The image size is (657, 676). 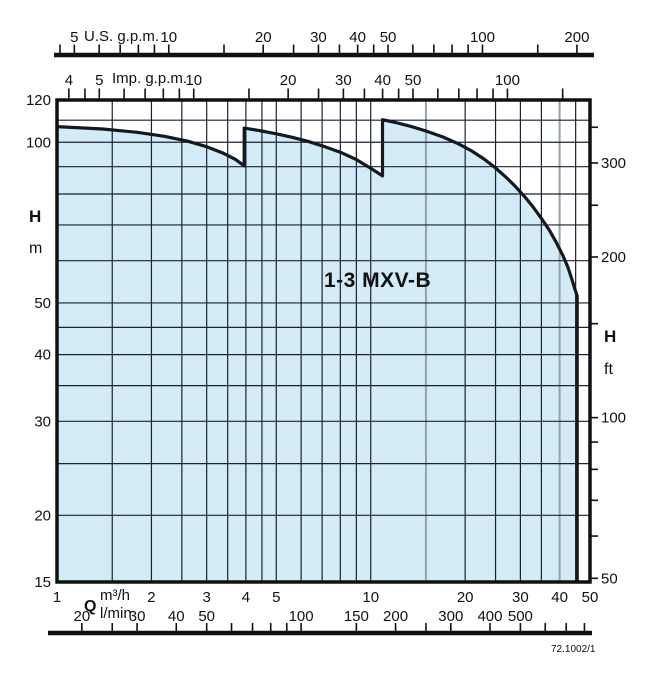 What do you see at coordinates (301, 616) in the screenshot?
I see `lmin-tick-label: 100` at bounding box center [301, 616].